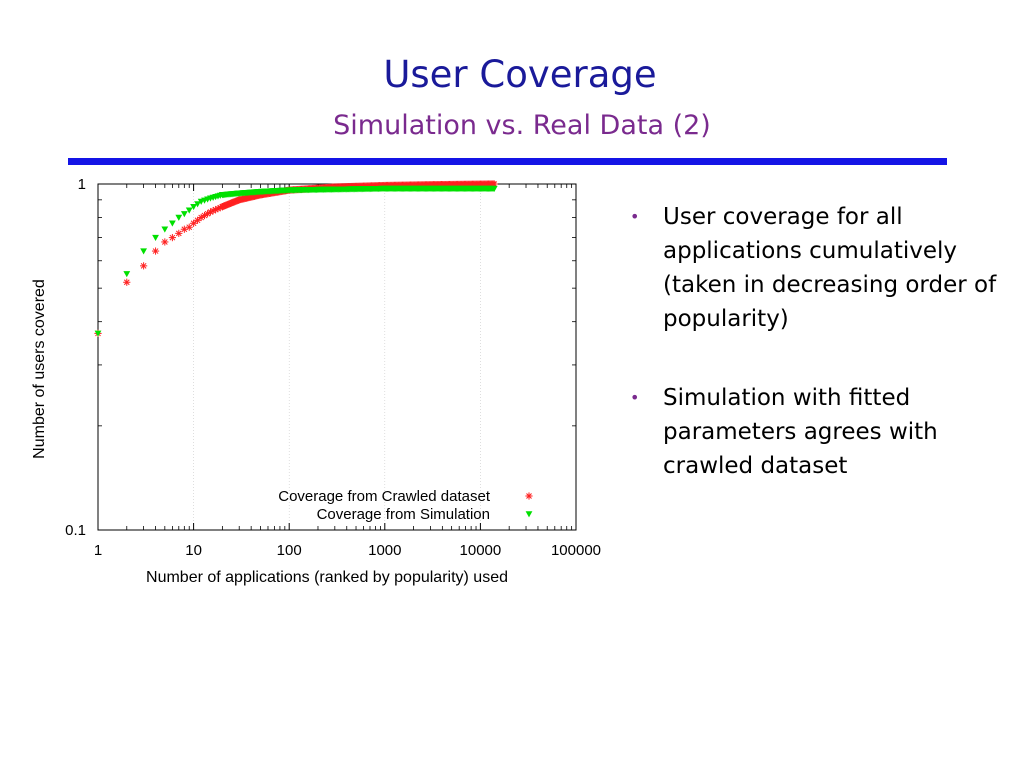 The image size is (1024, 768). What do you see at coordinates (481, 550) in the screenshot?
I see `x-tick-label: 10000` at bounding box center [481, 550].